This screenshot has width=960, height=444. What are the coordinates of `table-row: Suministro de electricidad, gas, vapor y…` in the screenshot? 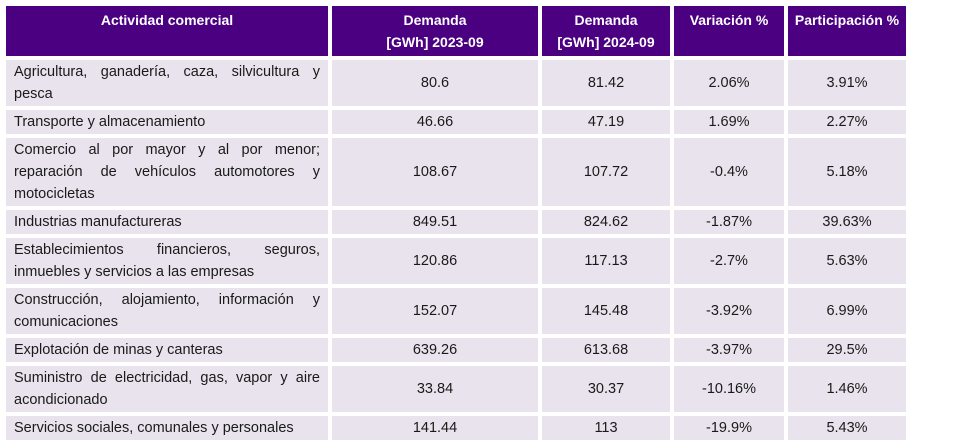 It's located at (456, 389).